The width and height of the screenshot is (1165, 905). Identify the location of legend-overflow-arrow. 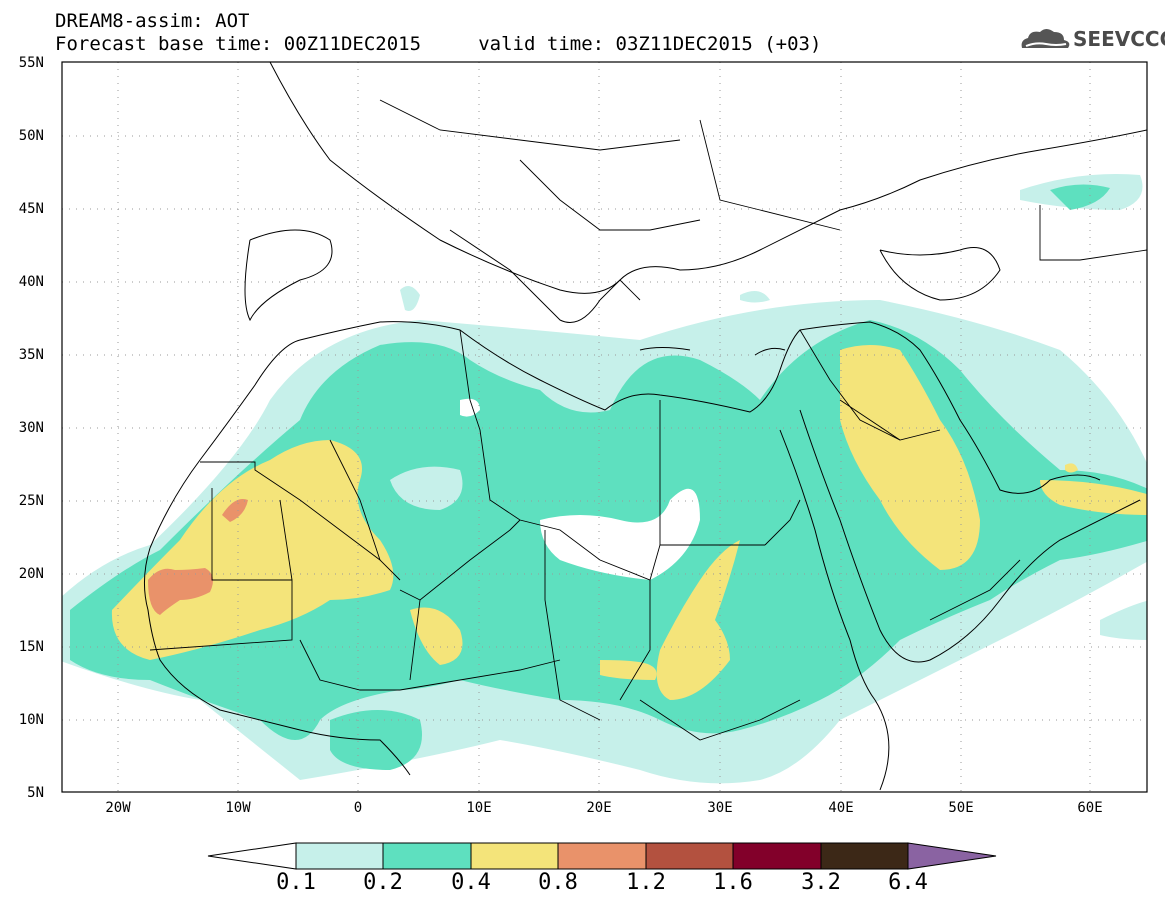
(952, 856).